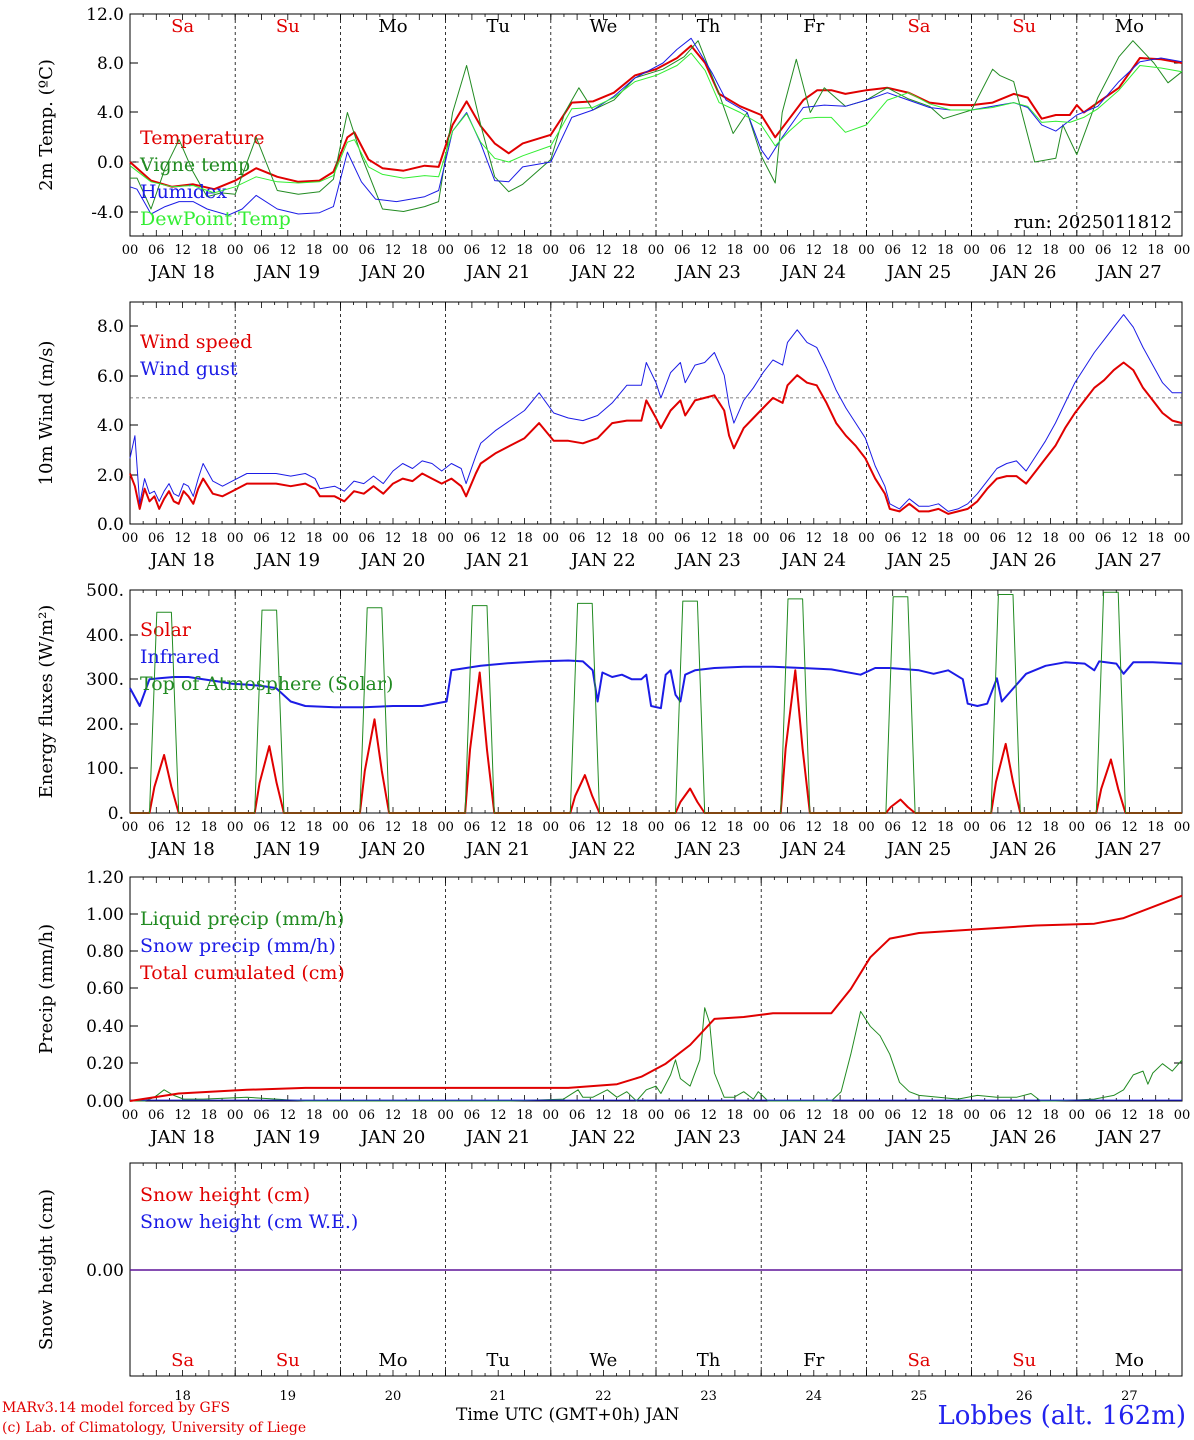  I want to click on legend-total-cumulated-cm-: Total cumulated (cm), so click(242, 973).